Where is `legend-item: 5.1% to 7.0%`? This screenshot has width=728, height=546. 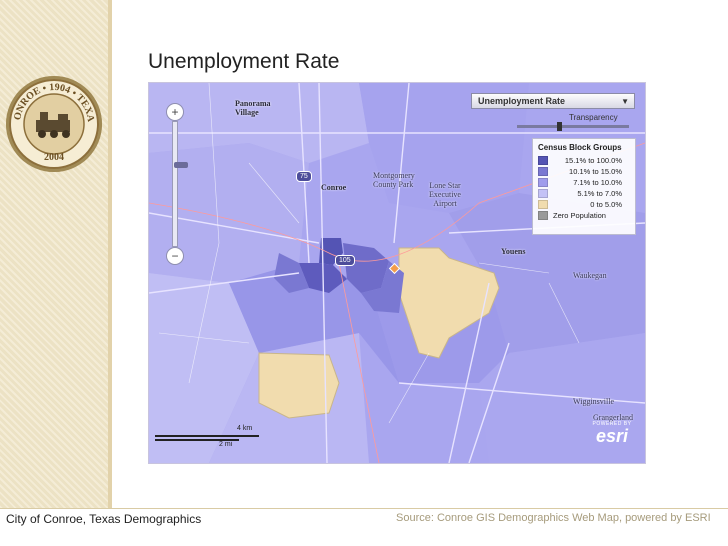
legend-item: 5.1% to 7.0% is located at coordinates (584, 193).